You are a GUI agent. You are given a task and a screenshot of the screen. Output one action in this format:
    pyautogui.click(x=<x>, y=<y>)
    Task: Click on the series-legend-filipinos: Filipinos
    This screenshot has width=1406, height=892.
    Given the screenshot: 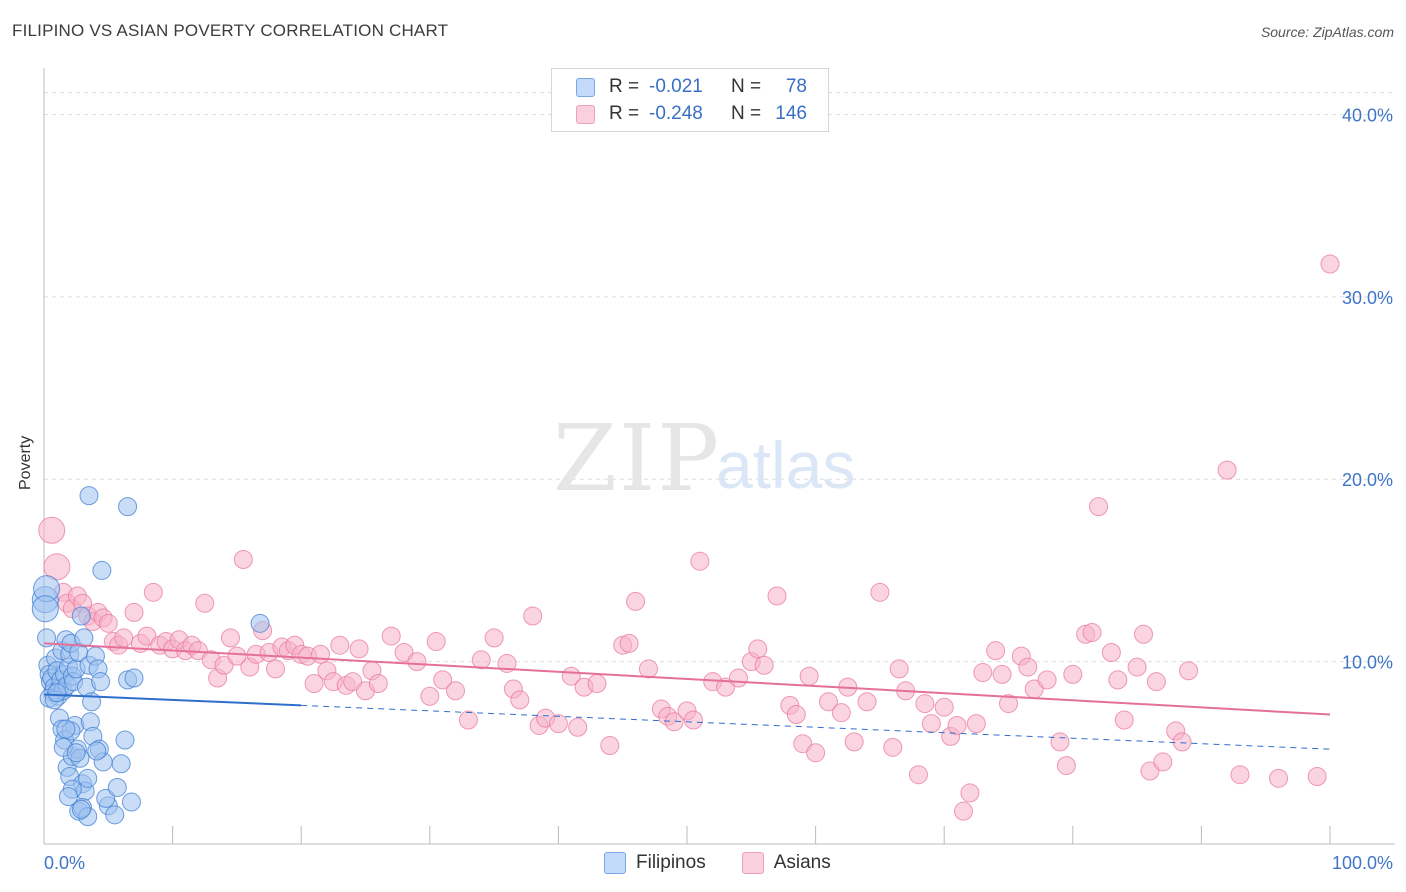 What is the action you would take?
    pyautogui.click(x=655, y=863)
    